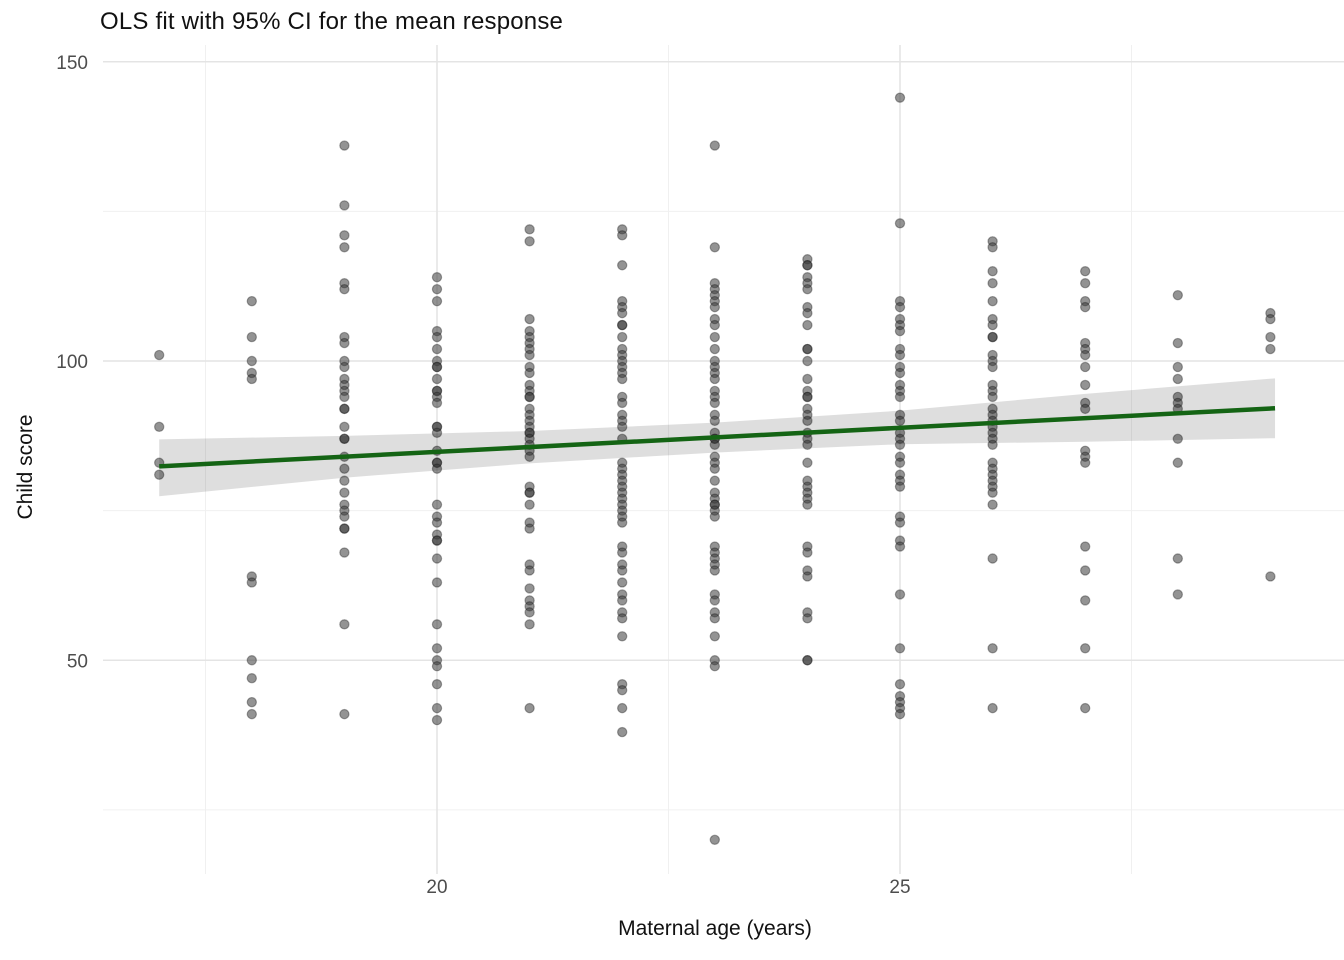 The image size is (1344, 960). Describe the element at coordinates (72, 63) in the screenshot. I see `y-tick-label: 150` at that location.